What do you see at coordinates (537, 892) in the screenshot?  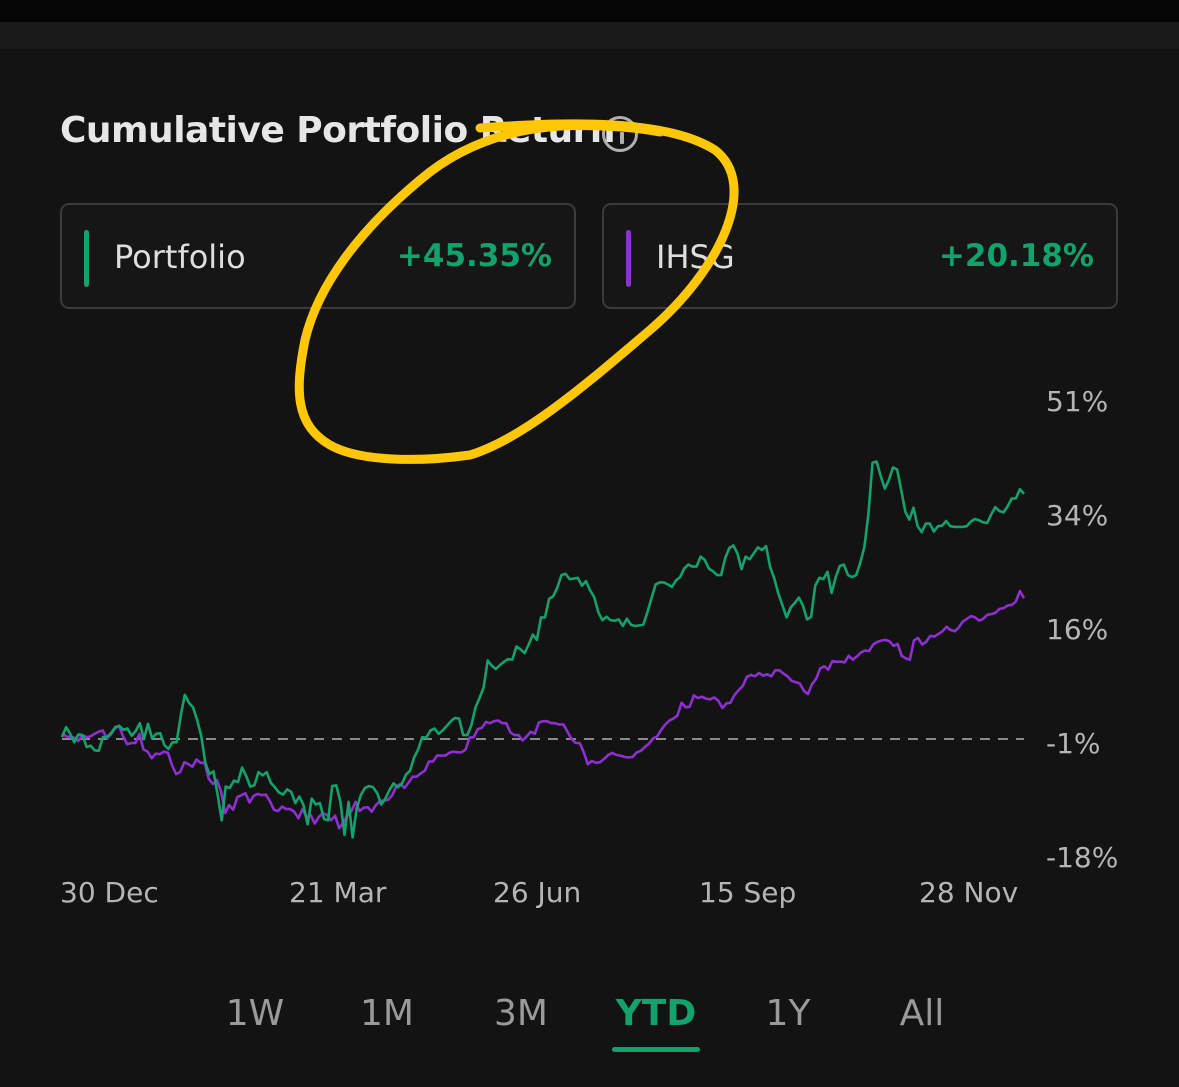 I see `x-tick-label: 26 Jun` at bounding box center [537, 892].